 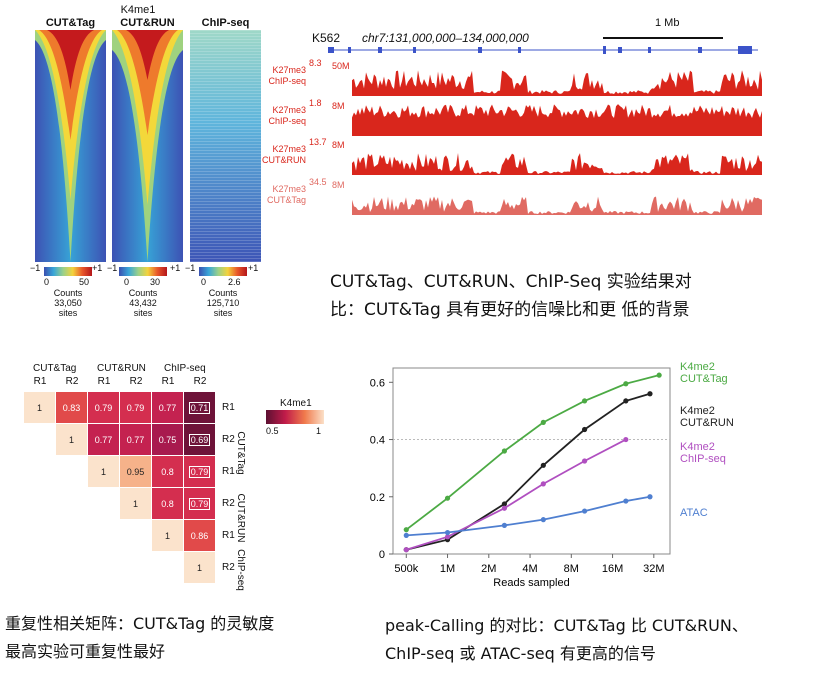 What do you see at coordinates (167, 407) in the screenshot?
I see `corr-cell: 0.77` at bounding box center [167, 407].